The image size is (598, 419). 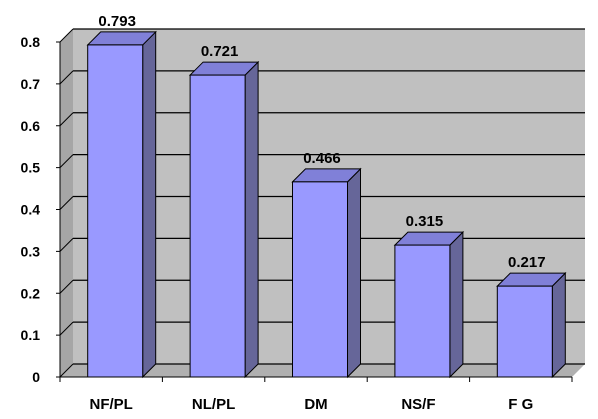 What do you see at coordinates (117, 21) in the screenshot?
I see `data-label: 0.793` at bounding box center [117, 21].